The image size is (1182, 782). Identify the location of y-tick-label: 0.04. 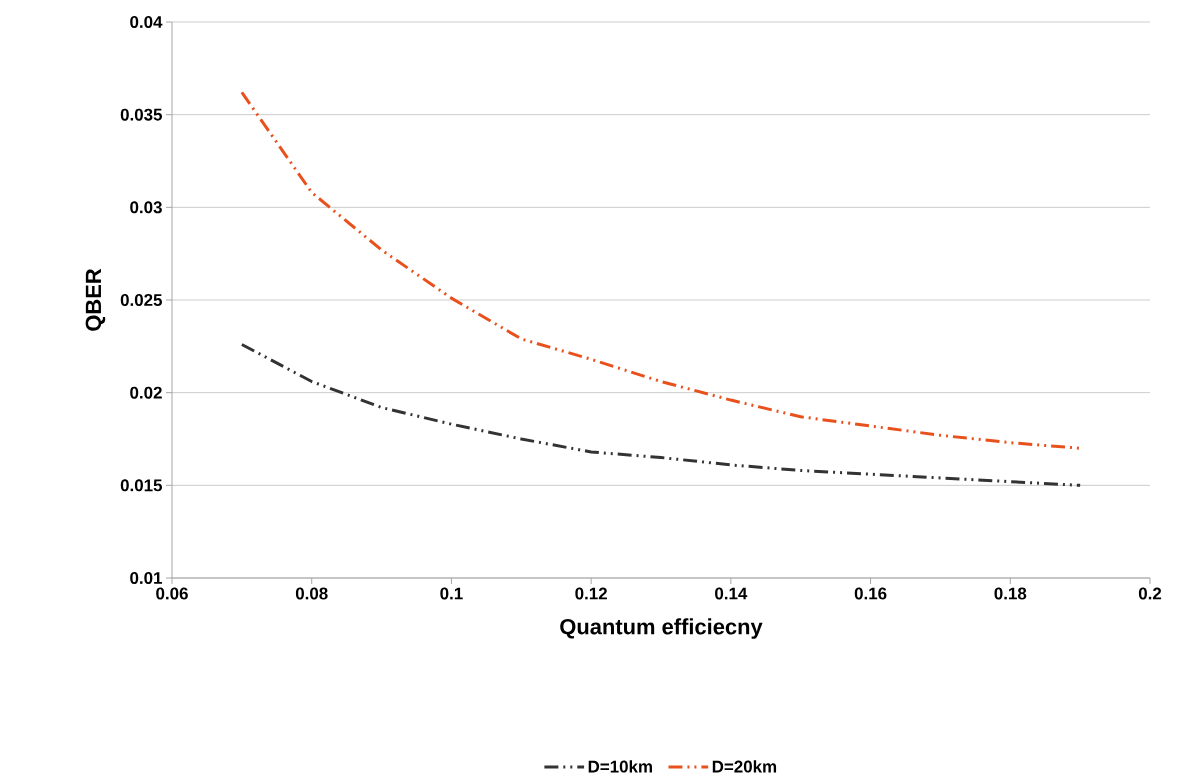
(146, 22).